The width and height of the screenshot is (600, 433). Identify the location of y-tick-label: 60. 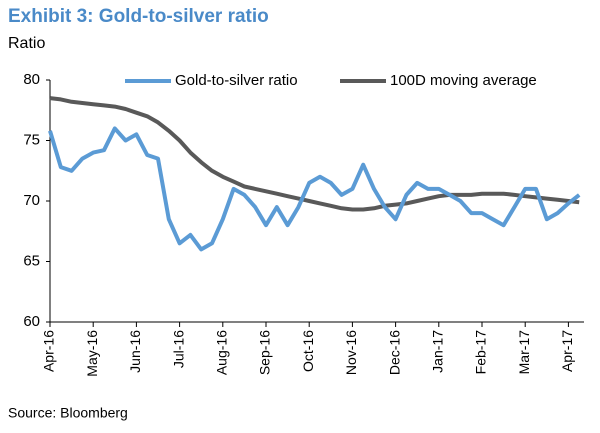
(31, 321).